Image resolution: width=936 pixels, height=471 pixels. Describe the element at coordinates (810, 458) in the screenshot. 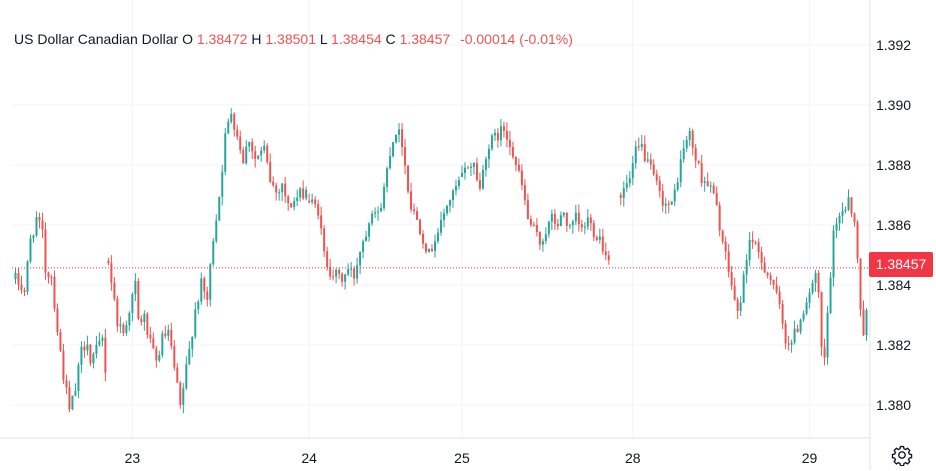

I see `x-tick-label: 29` at that location.